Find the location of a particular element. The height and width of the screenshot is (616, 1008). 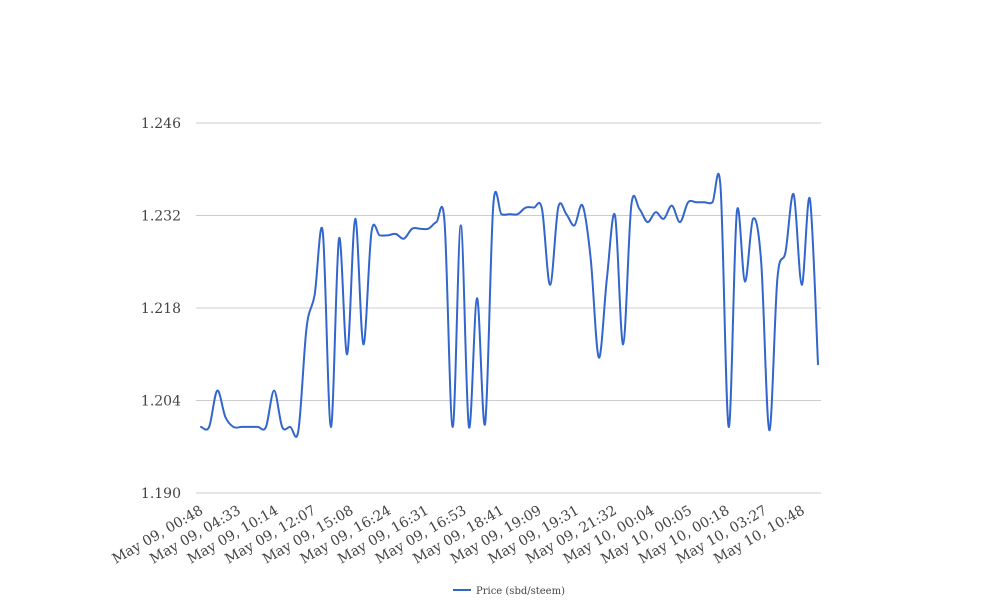

legend: Price (sbd/steem) is located at coordinates (509, 591).